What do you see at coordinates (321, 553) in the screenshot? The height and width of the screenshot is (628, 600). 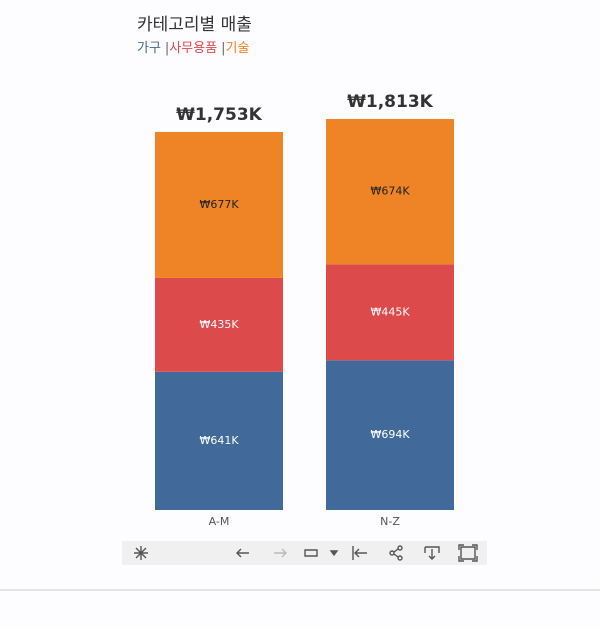 I see `revert` at bounding box center [321, 553].